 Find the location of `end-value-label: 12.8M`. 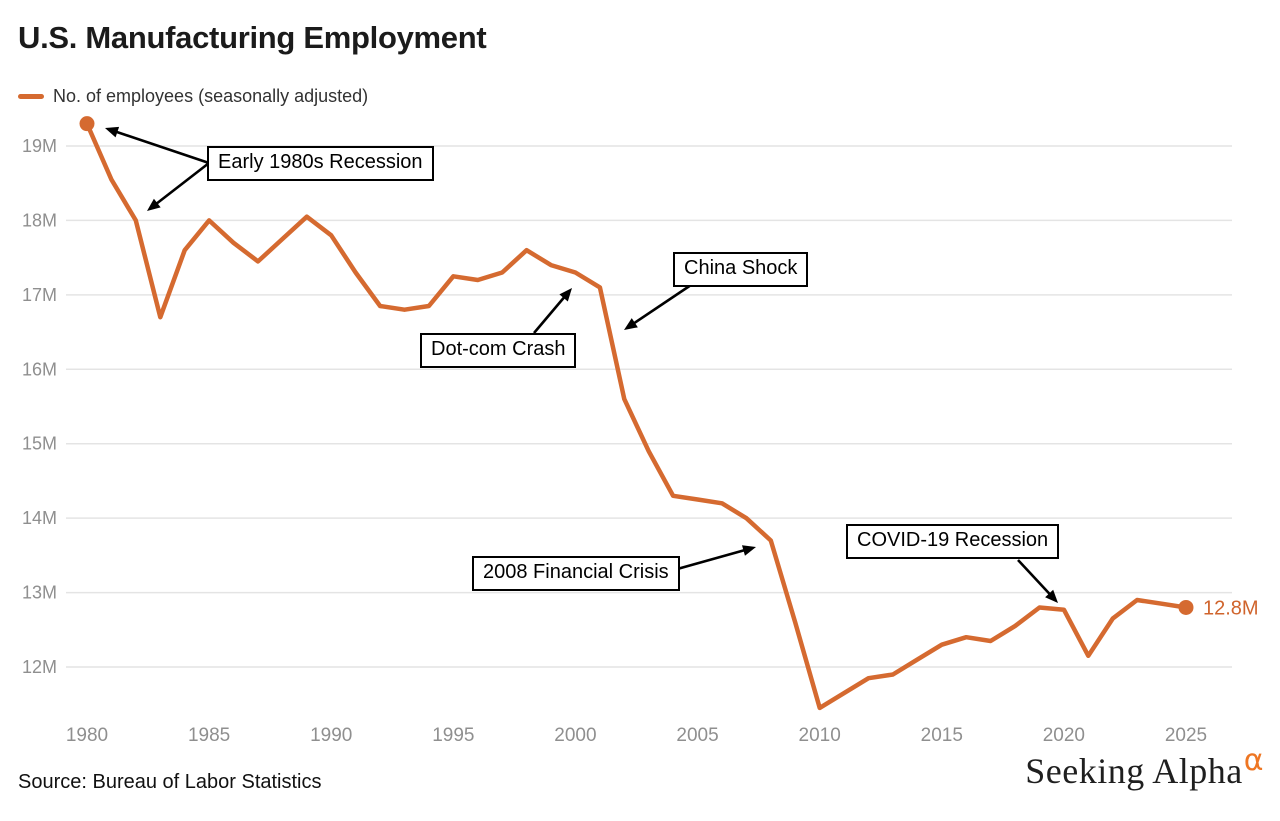

end-value-label: 12.8M is located at coordinates (1231, 608).